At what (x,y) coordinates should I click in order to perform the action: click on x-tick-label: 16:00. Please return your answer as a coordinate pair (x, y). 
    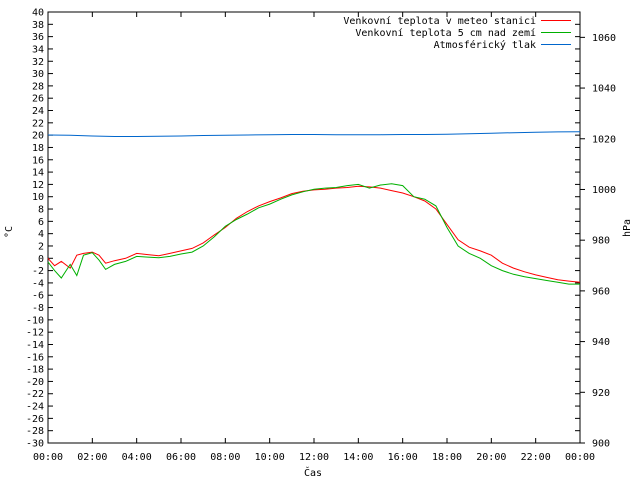
    Looking at the image, I should click on (403, 457).